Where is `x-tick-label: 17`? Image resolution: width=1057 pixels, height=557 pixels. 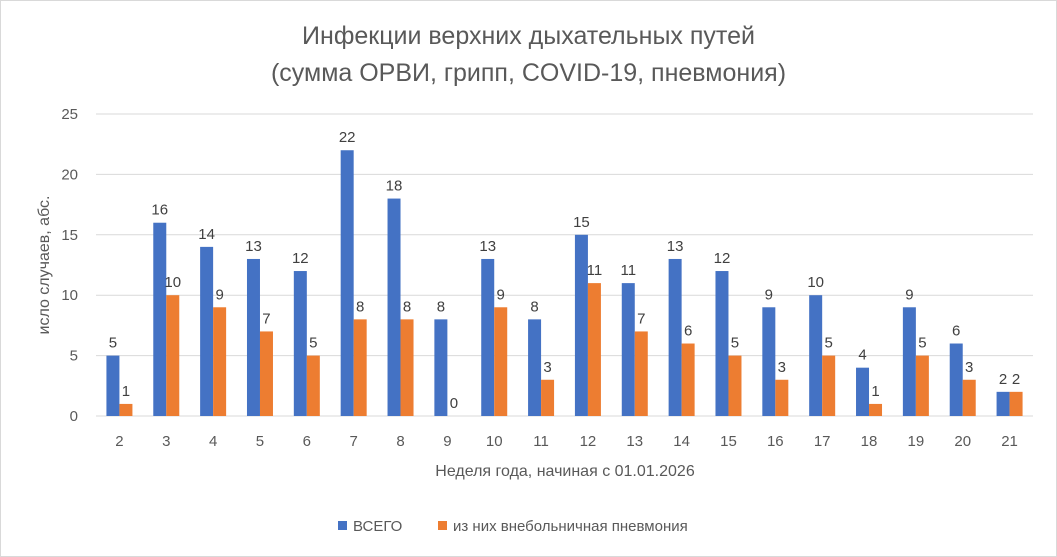 x-tick-label: 17 is located at coordinates (822, 441).